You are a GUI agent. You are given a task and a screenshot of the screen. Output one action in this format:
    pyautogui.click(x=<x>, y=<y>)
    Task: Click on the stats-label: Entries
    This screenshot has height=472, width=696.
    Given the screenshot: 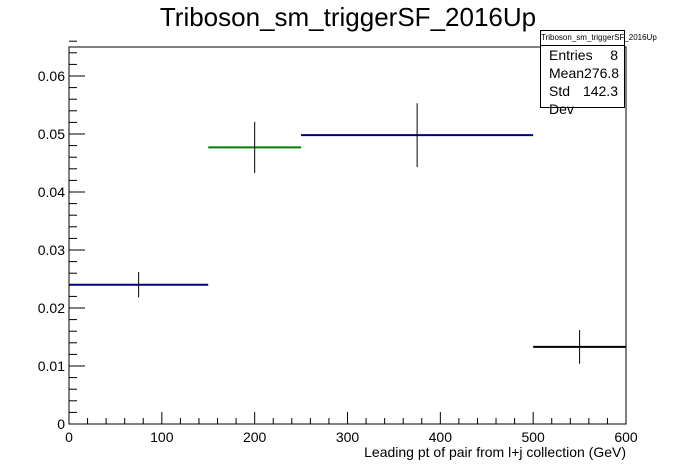 What is the action you would take?
    pyautogui.click(x=571, y=55)
    